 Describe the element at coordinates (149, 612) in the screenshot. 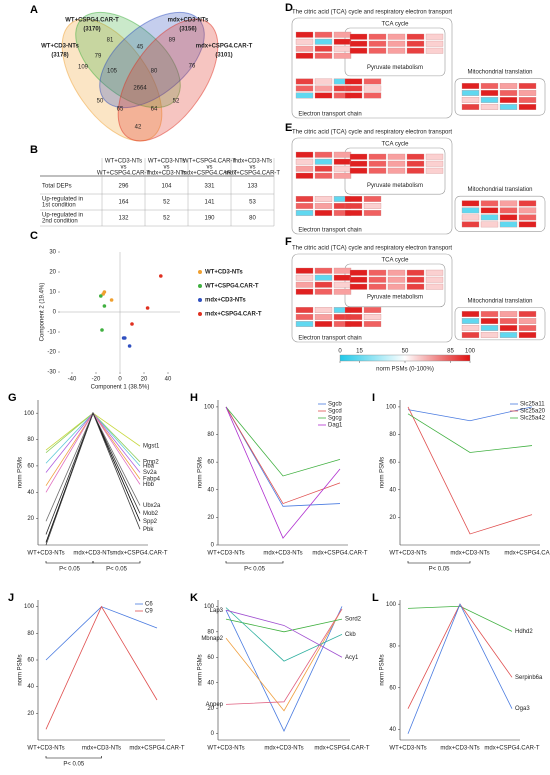

I see `legend-label: C9` at that location.